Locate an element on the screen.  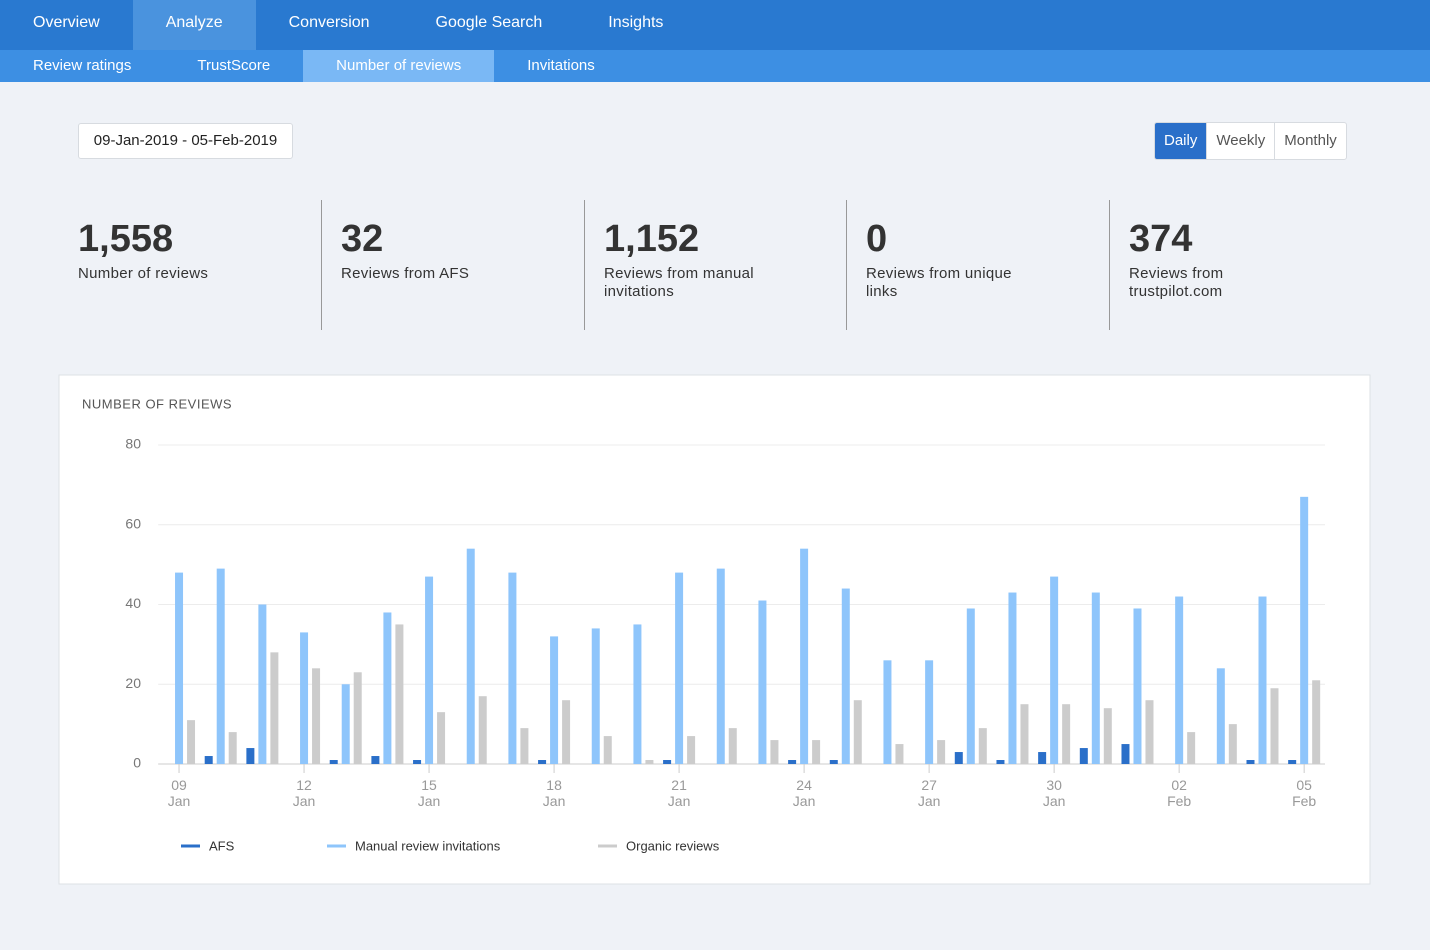
x-tick-label: 05 Feb is located at coordinates (1304, 793).